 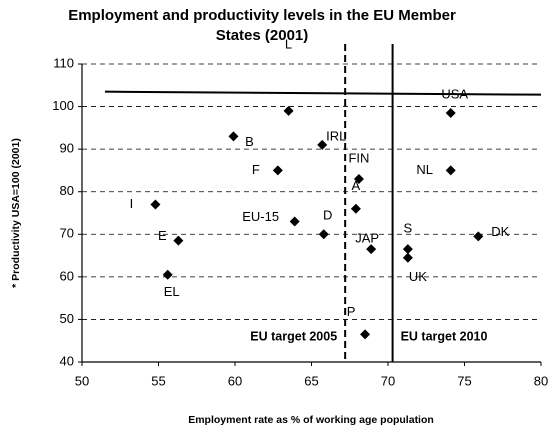 What do you see at coordinates (67, 233) in the screenshot?
I see `y-tick-label: 70` at bounding box center [67, 233].